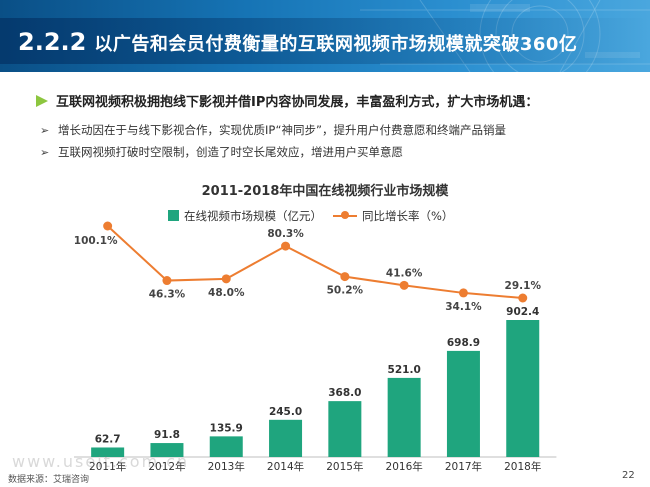 The height and width of the screenshot is (487, 650). What do you see at coordinates (108, 226) in the screenshot?
I see `growth-point-2011年` at bounding box center [108, 226].